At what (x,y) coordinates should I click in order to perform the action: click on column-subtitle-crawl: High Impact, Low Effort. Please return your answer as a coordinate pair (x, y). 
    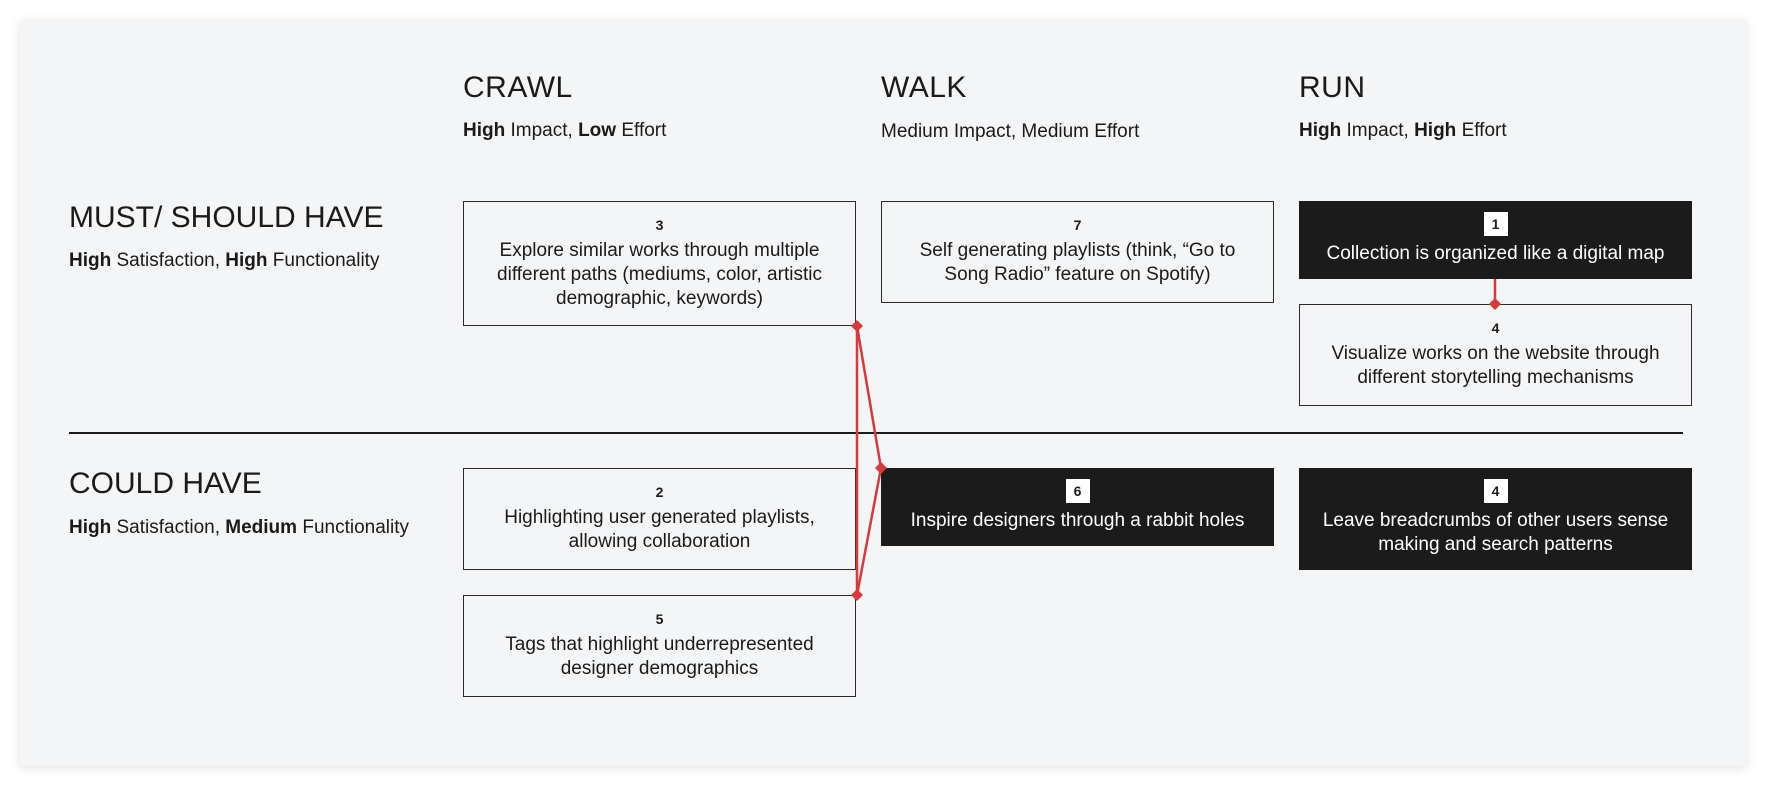
    Looking at the image, I should click on (564, 131).